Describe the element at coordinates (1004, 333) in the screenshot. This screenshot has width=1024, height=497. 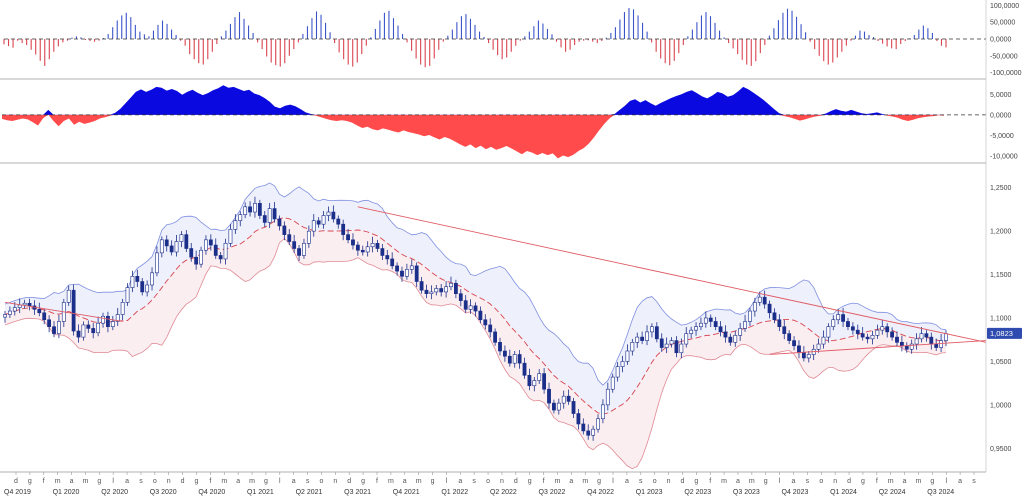
I see `last-value-badge` at that location.